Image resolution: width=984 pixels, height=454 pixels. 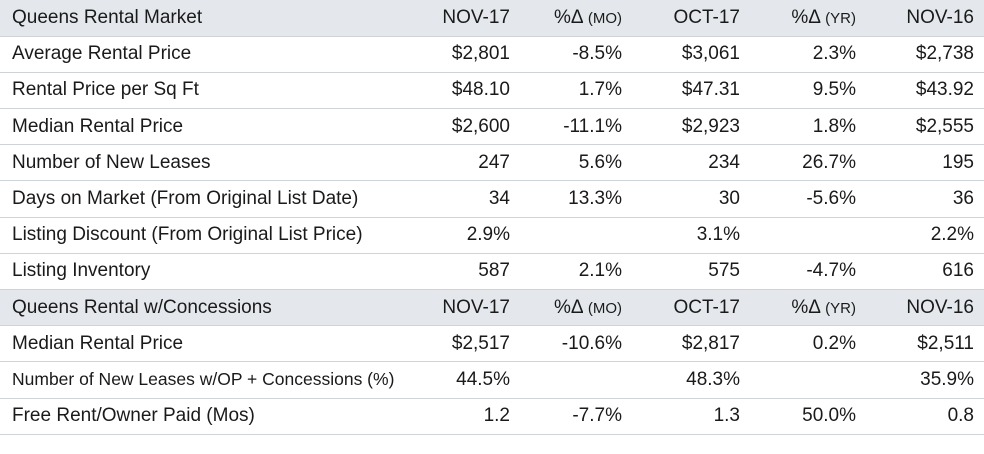 What do you see at coordinates (576, 91) in the screenshot?
I see `cell-pct-mo: 1.7%` at bounding box center [576, 91].